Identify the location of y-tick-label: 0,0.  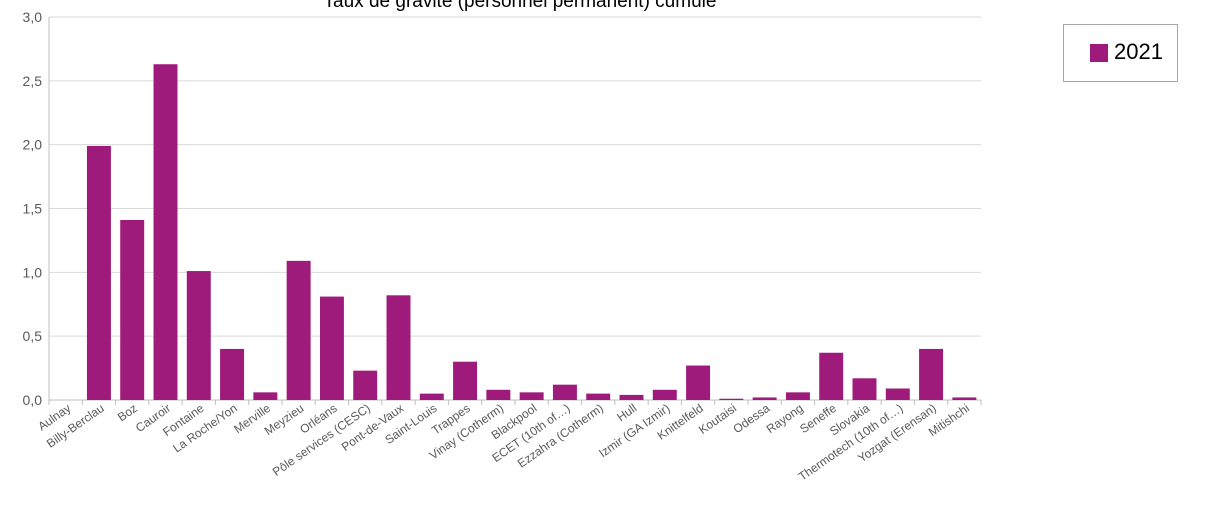
(33, 400).